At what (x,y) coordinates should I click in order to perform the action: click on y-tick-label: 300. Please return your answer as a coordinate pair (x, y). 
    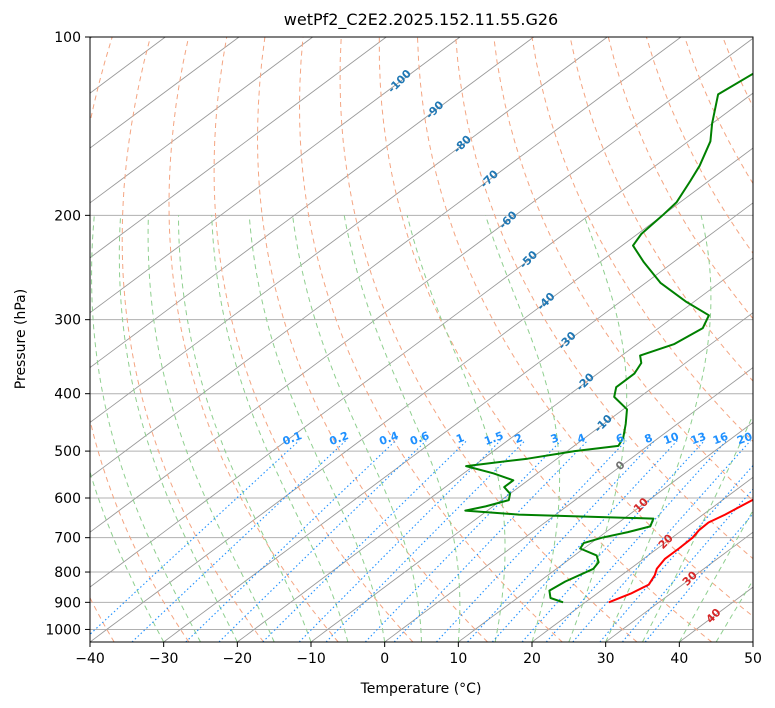
    Looking at the image, I should click on (67, 321).